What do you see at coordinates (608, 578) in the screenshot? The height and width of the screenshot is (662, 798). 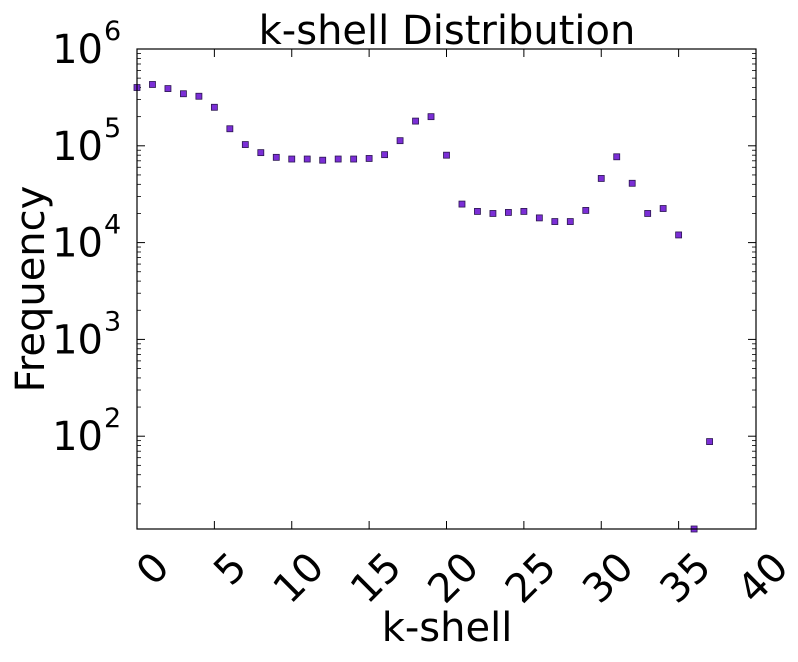 I see `x-tick-label: 30` at bounding box center [608, 578].